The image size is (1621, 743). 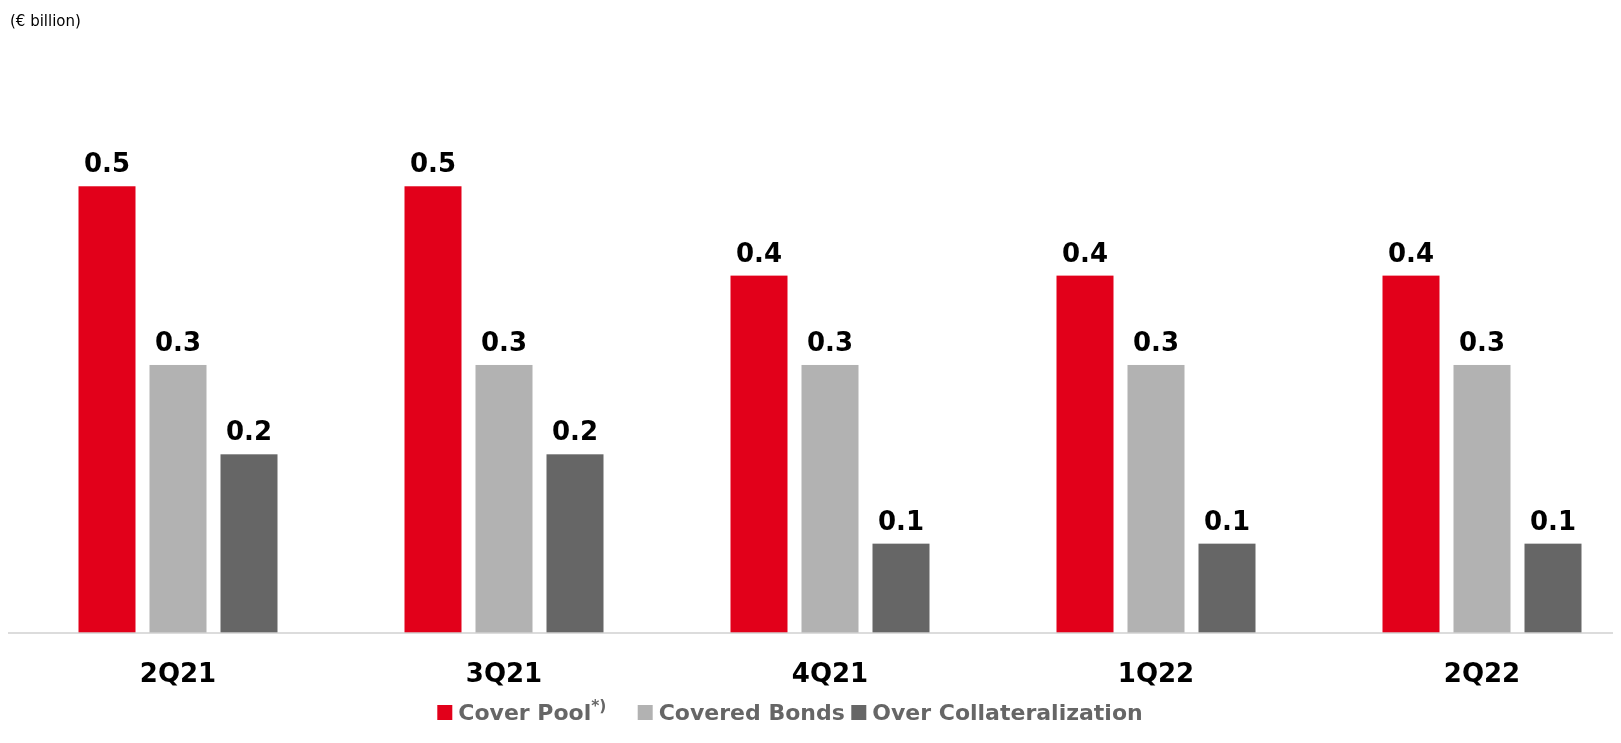 I want to click on legend-label: Cover Pool$^{*)}$, so click(x=532, y=711).